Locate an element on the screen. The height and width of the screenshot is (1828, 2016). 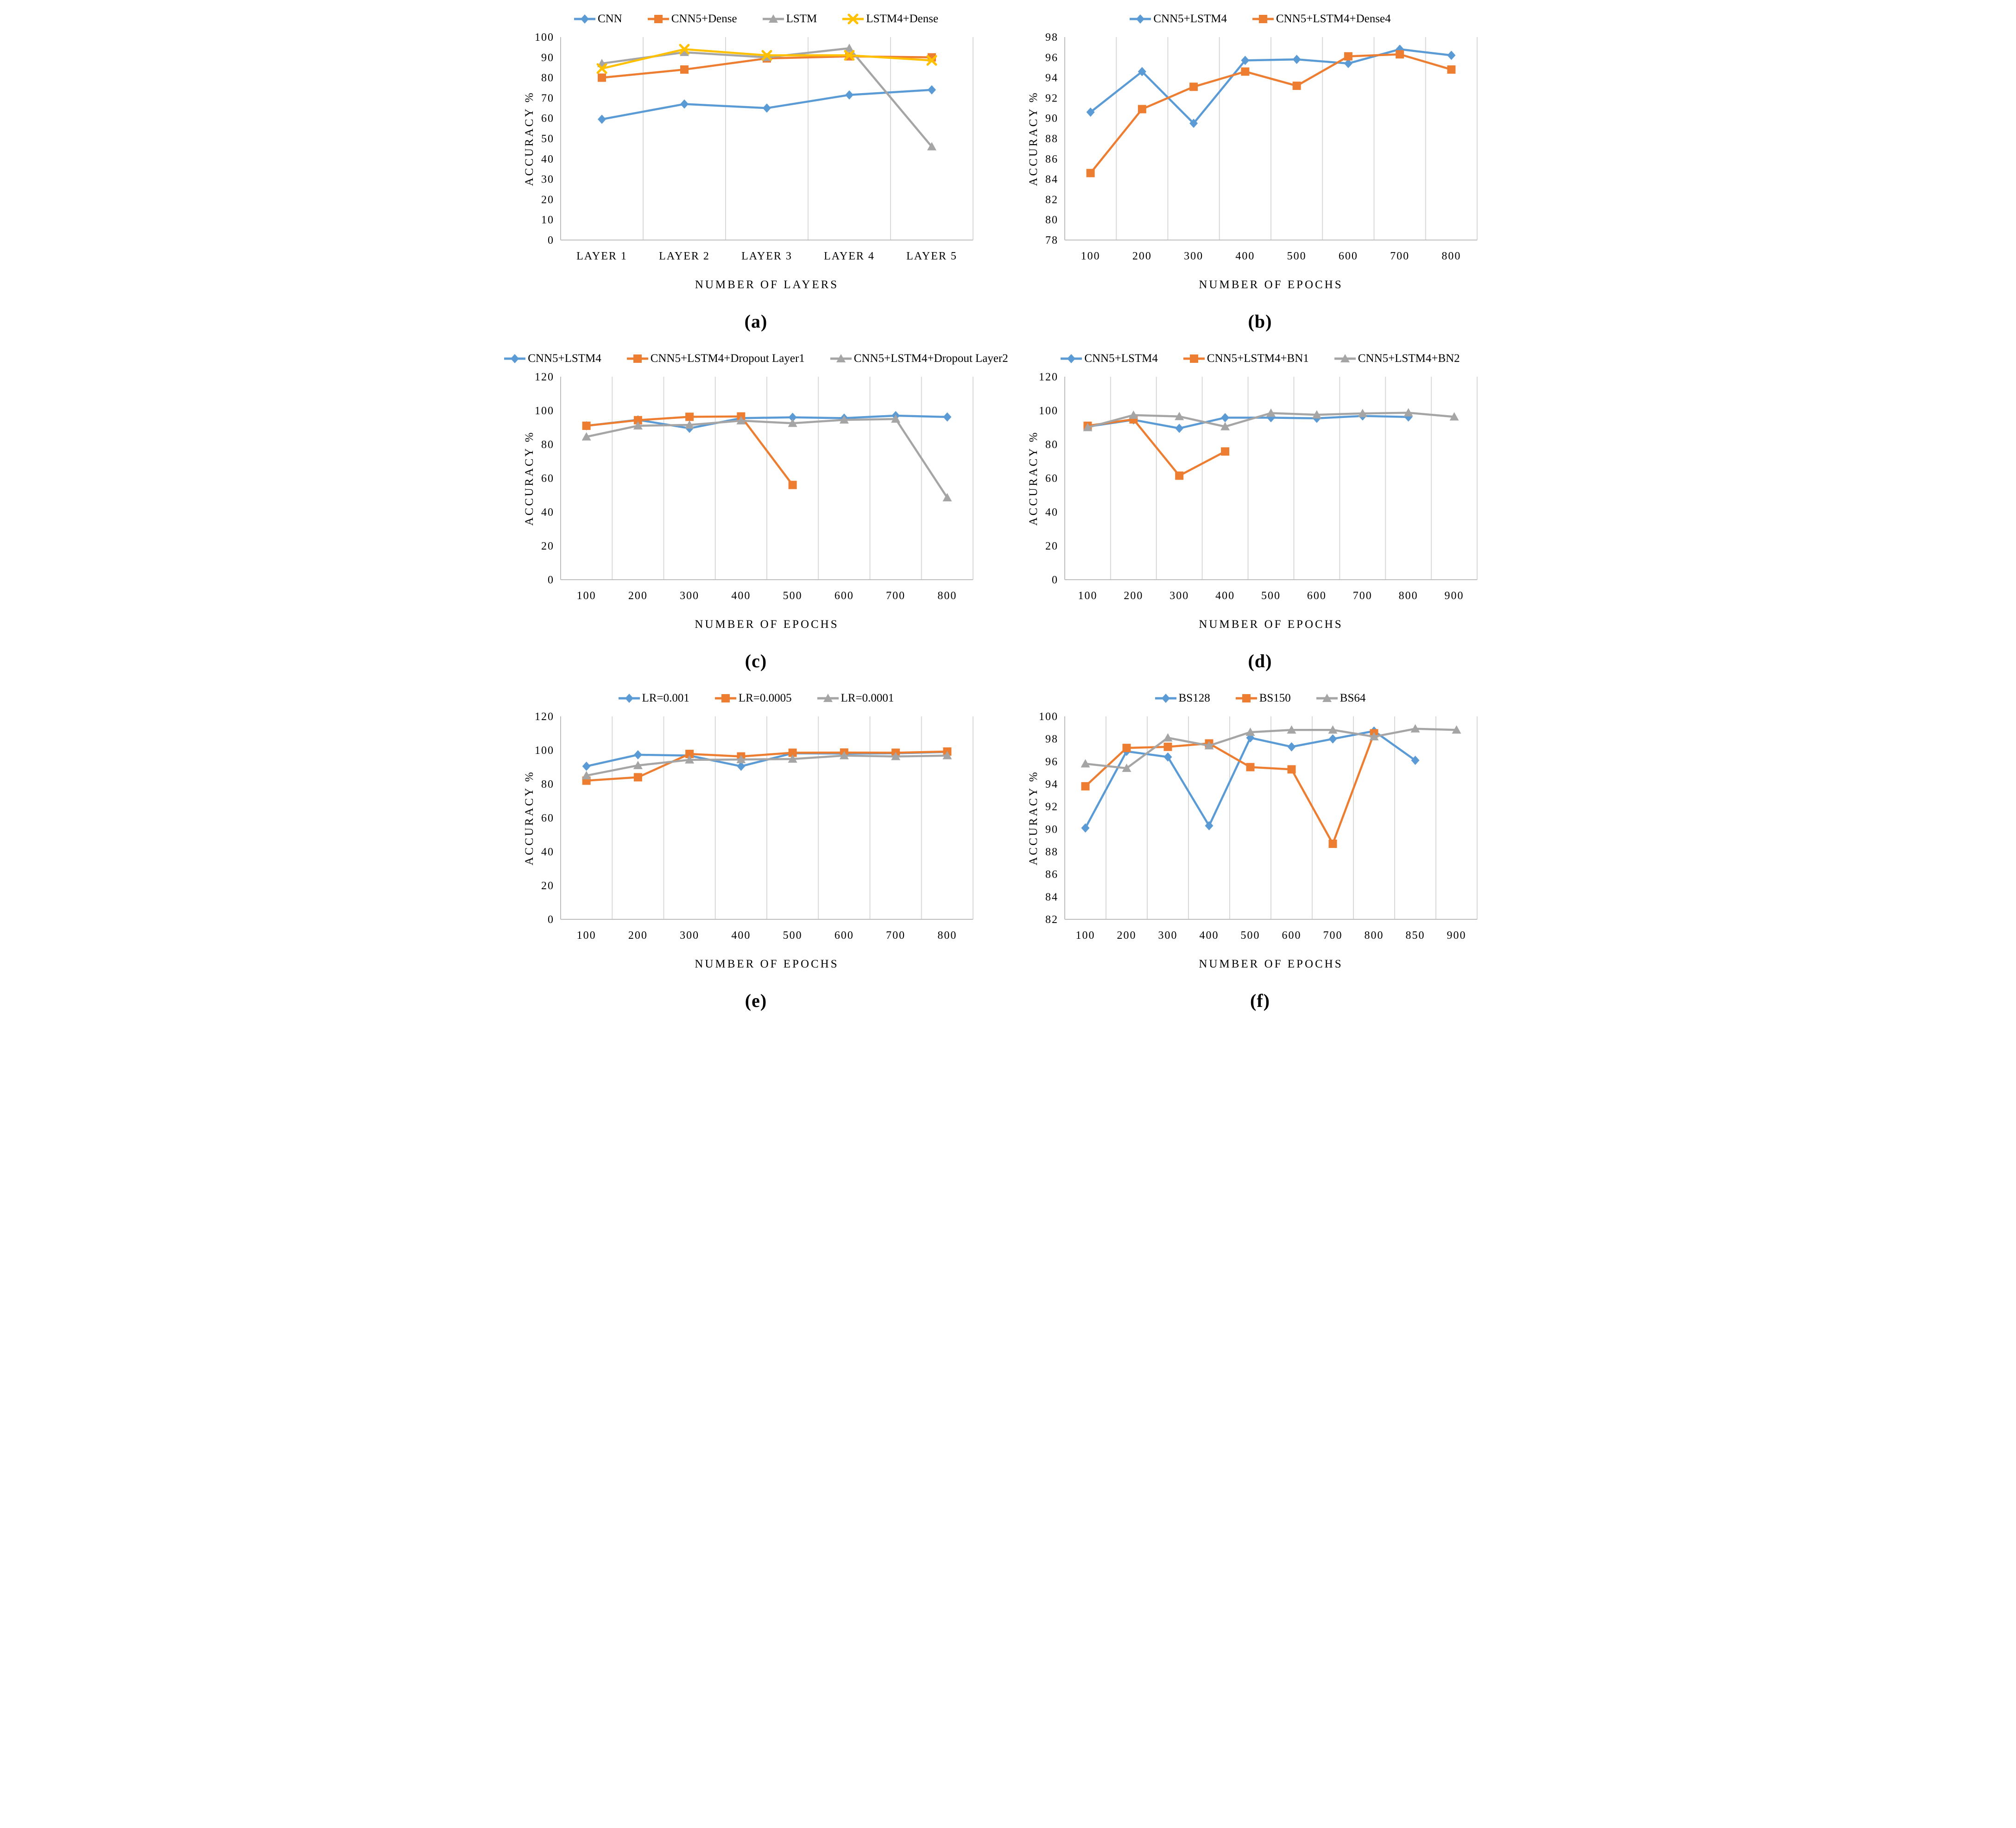
legend-item-lstm: LSTM is located at coordinates (789, 19).